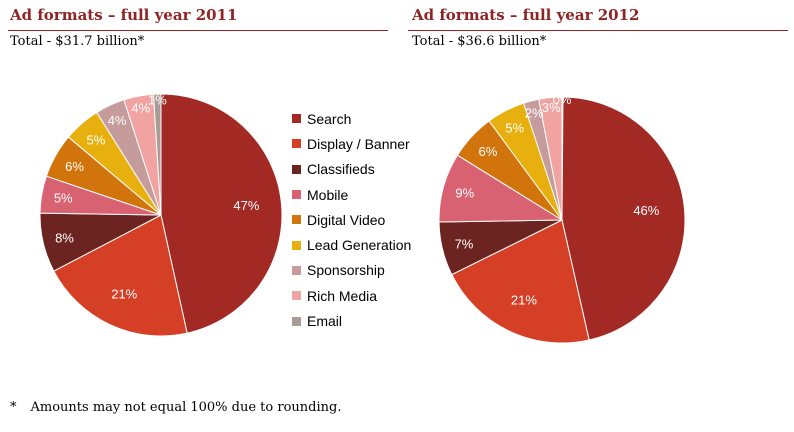 This screenshot has height=432, width=794. Describe the element at coordinates (329, 118) in the screenshot. I see `legend-label: Search` at that location.